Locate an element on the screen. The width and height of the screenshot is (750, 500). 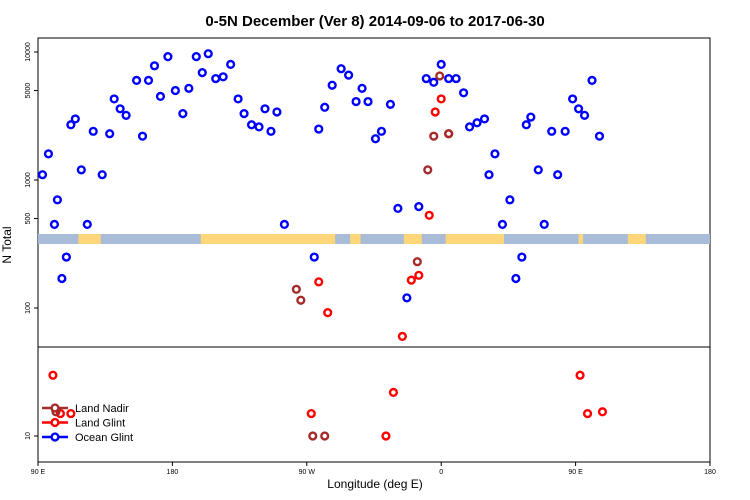
surface-band is located at coordinates (374, 239).